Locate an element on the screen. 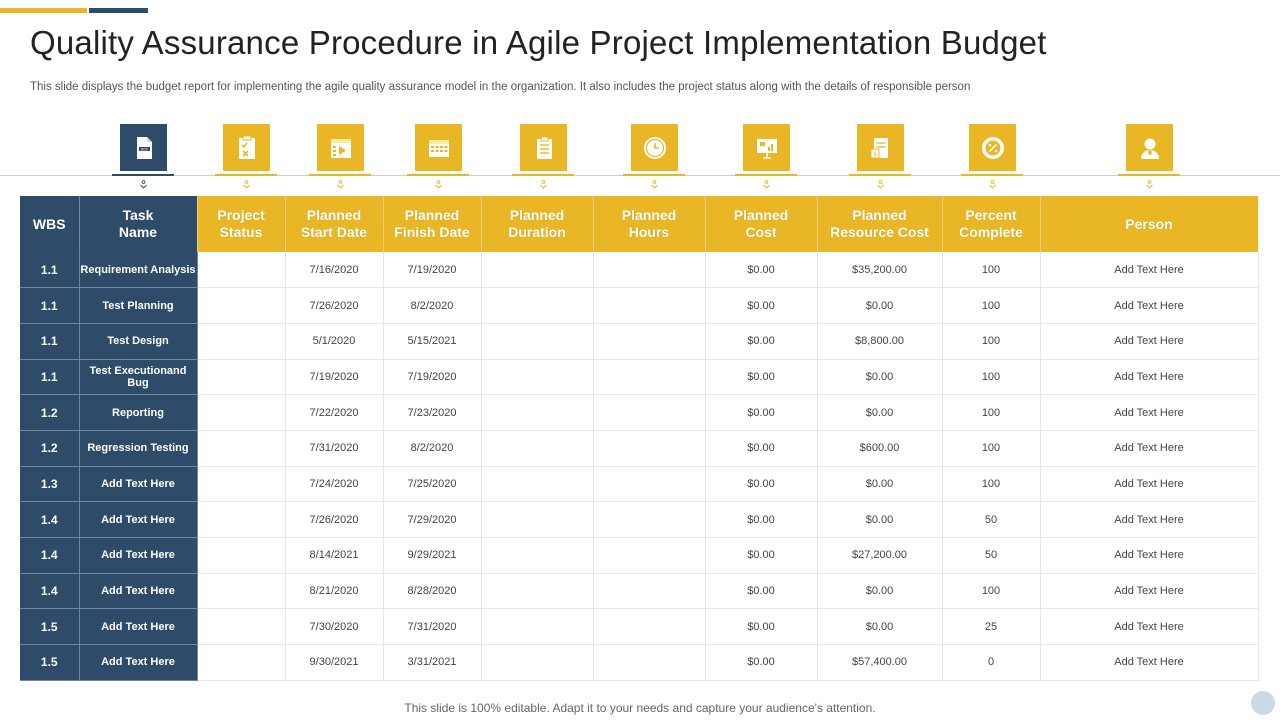 The width and height of the screenshot is (1280, 720). report-cost-icon: $ is located at coordinates (880, 147).